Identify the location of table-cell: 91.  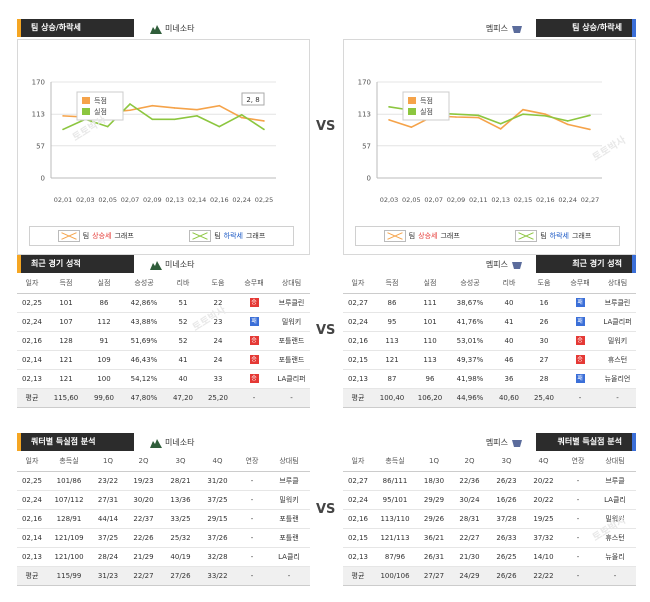
(104, 341).